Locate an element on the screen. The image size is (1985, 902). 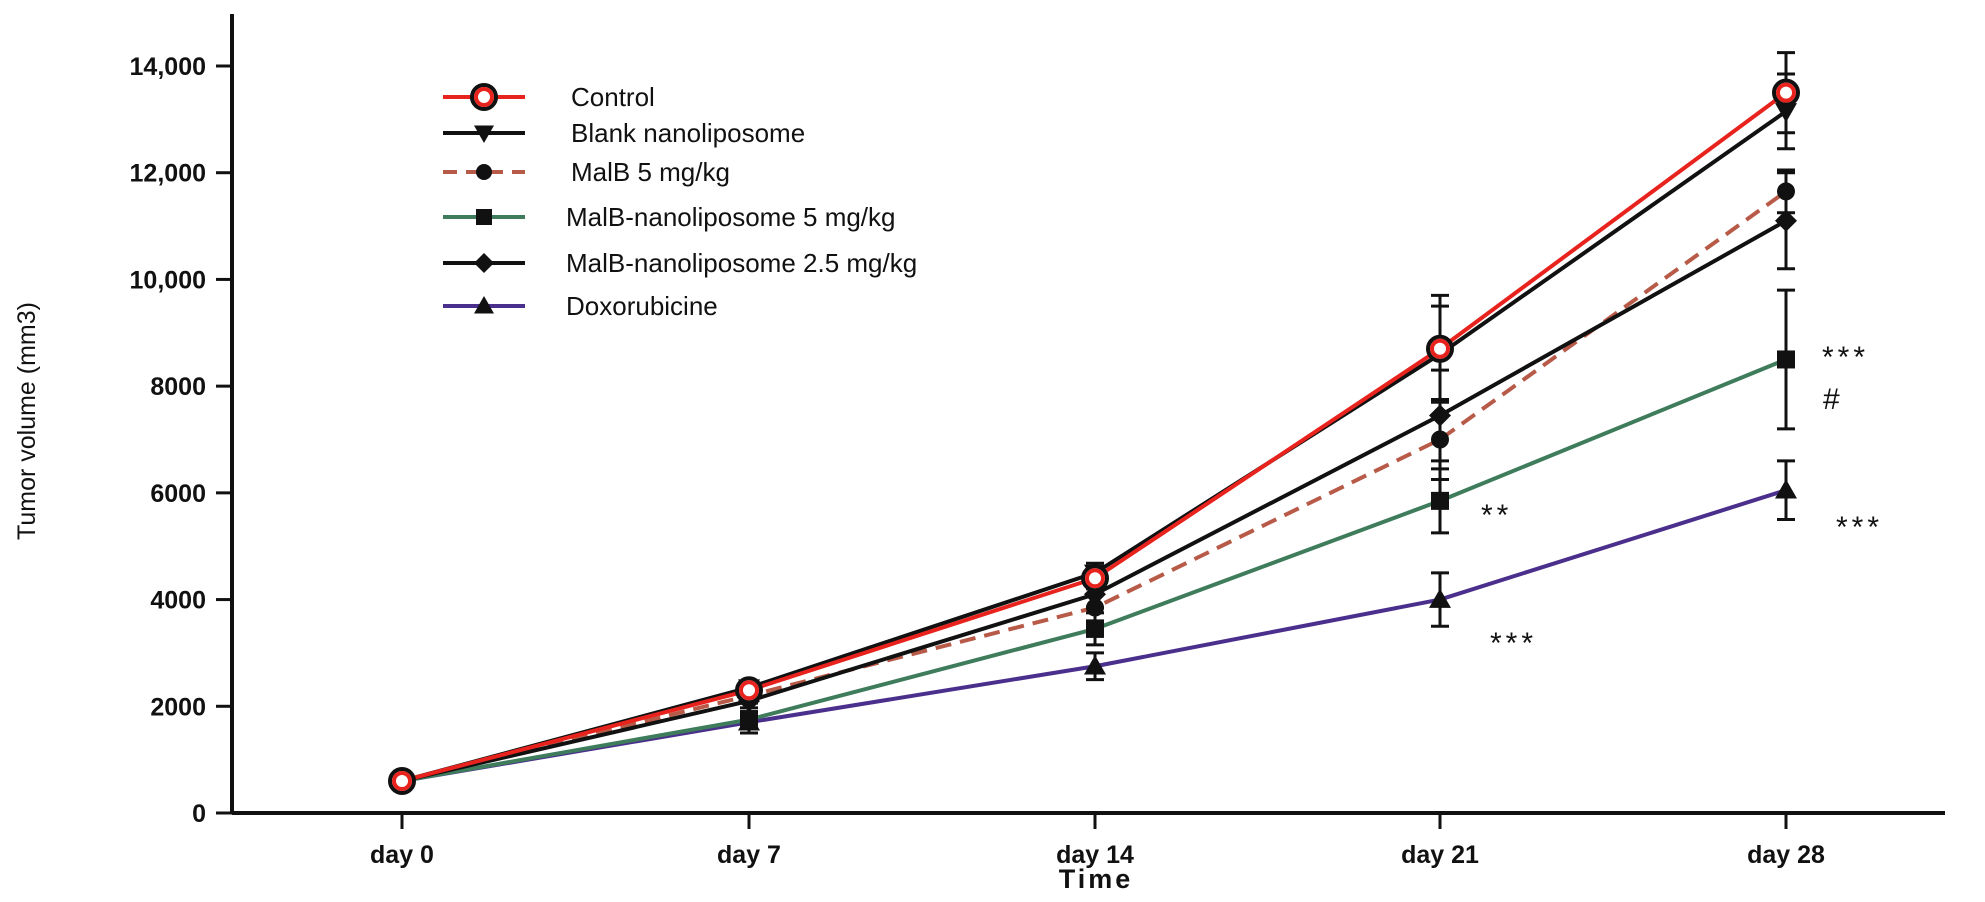
legend-item: Doxorubicine is located at coordinates (580, 306).